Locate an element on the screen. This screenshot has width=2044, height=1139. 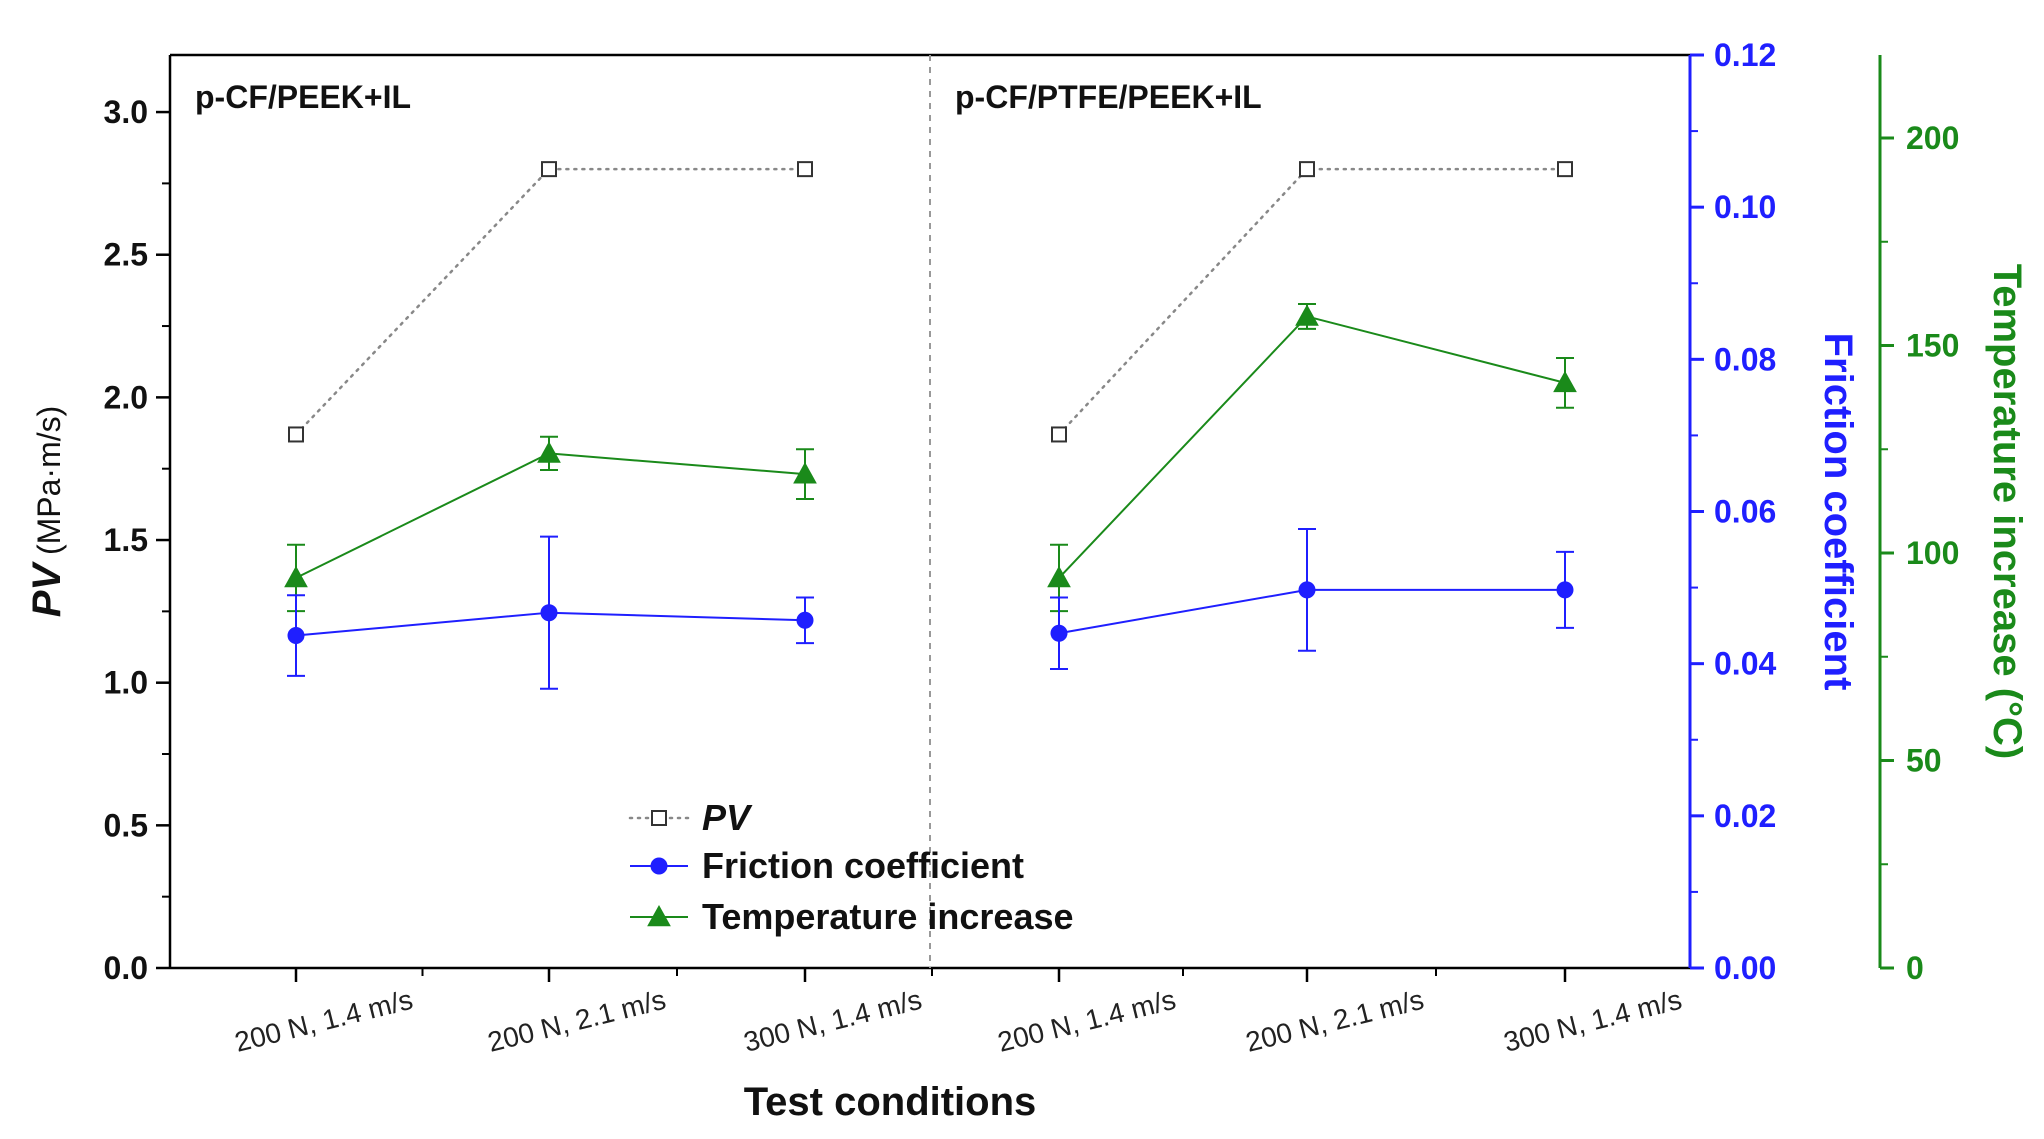
temperature-tick-label: 50 is located at coordinates (1924, 761).